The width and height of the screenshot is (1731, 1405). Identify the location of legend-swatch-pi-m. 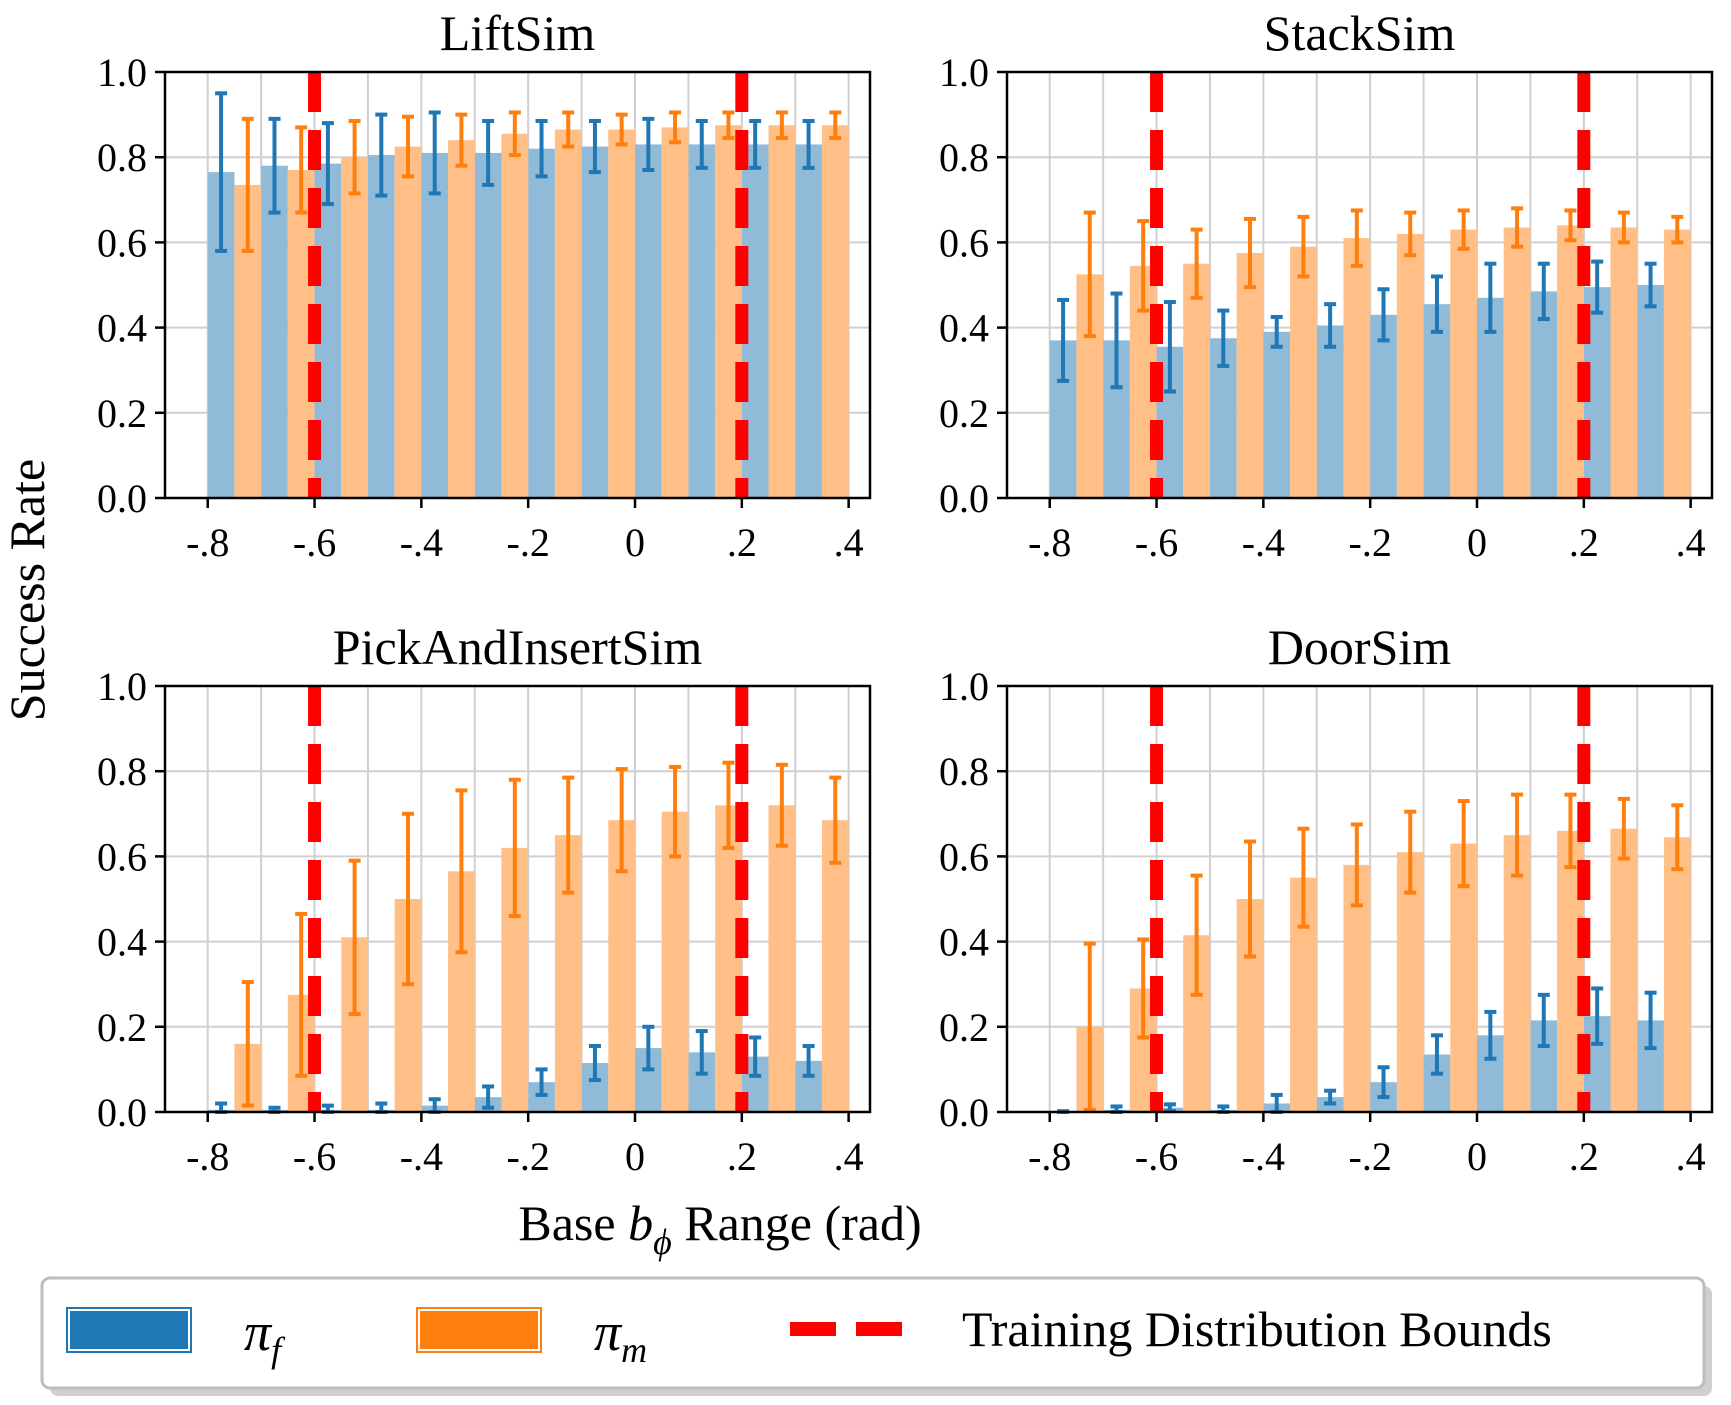
(479, 1330).